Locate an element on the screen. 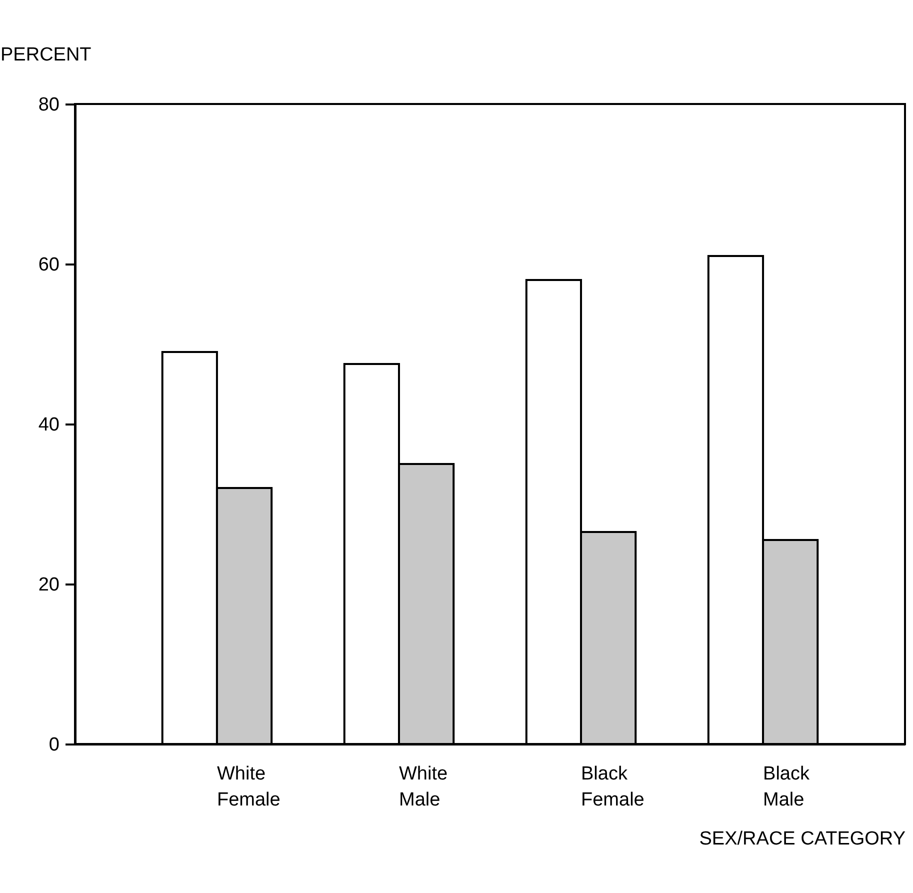  x-tick-label: Black Male is located at coordinates (786, 787).